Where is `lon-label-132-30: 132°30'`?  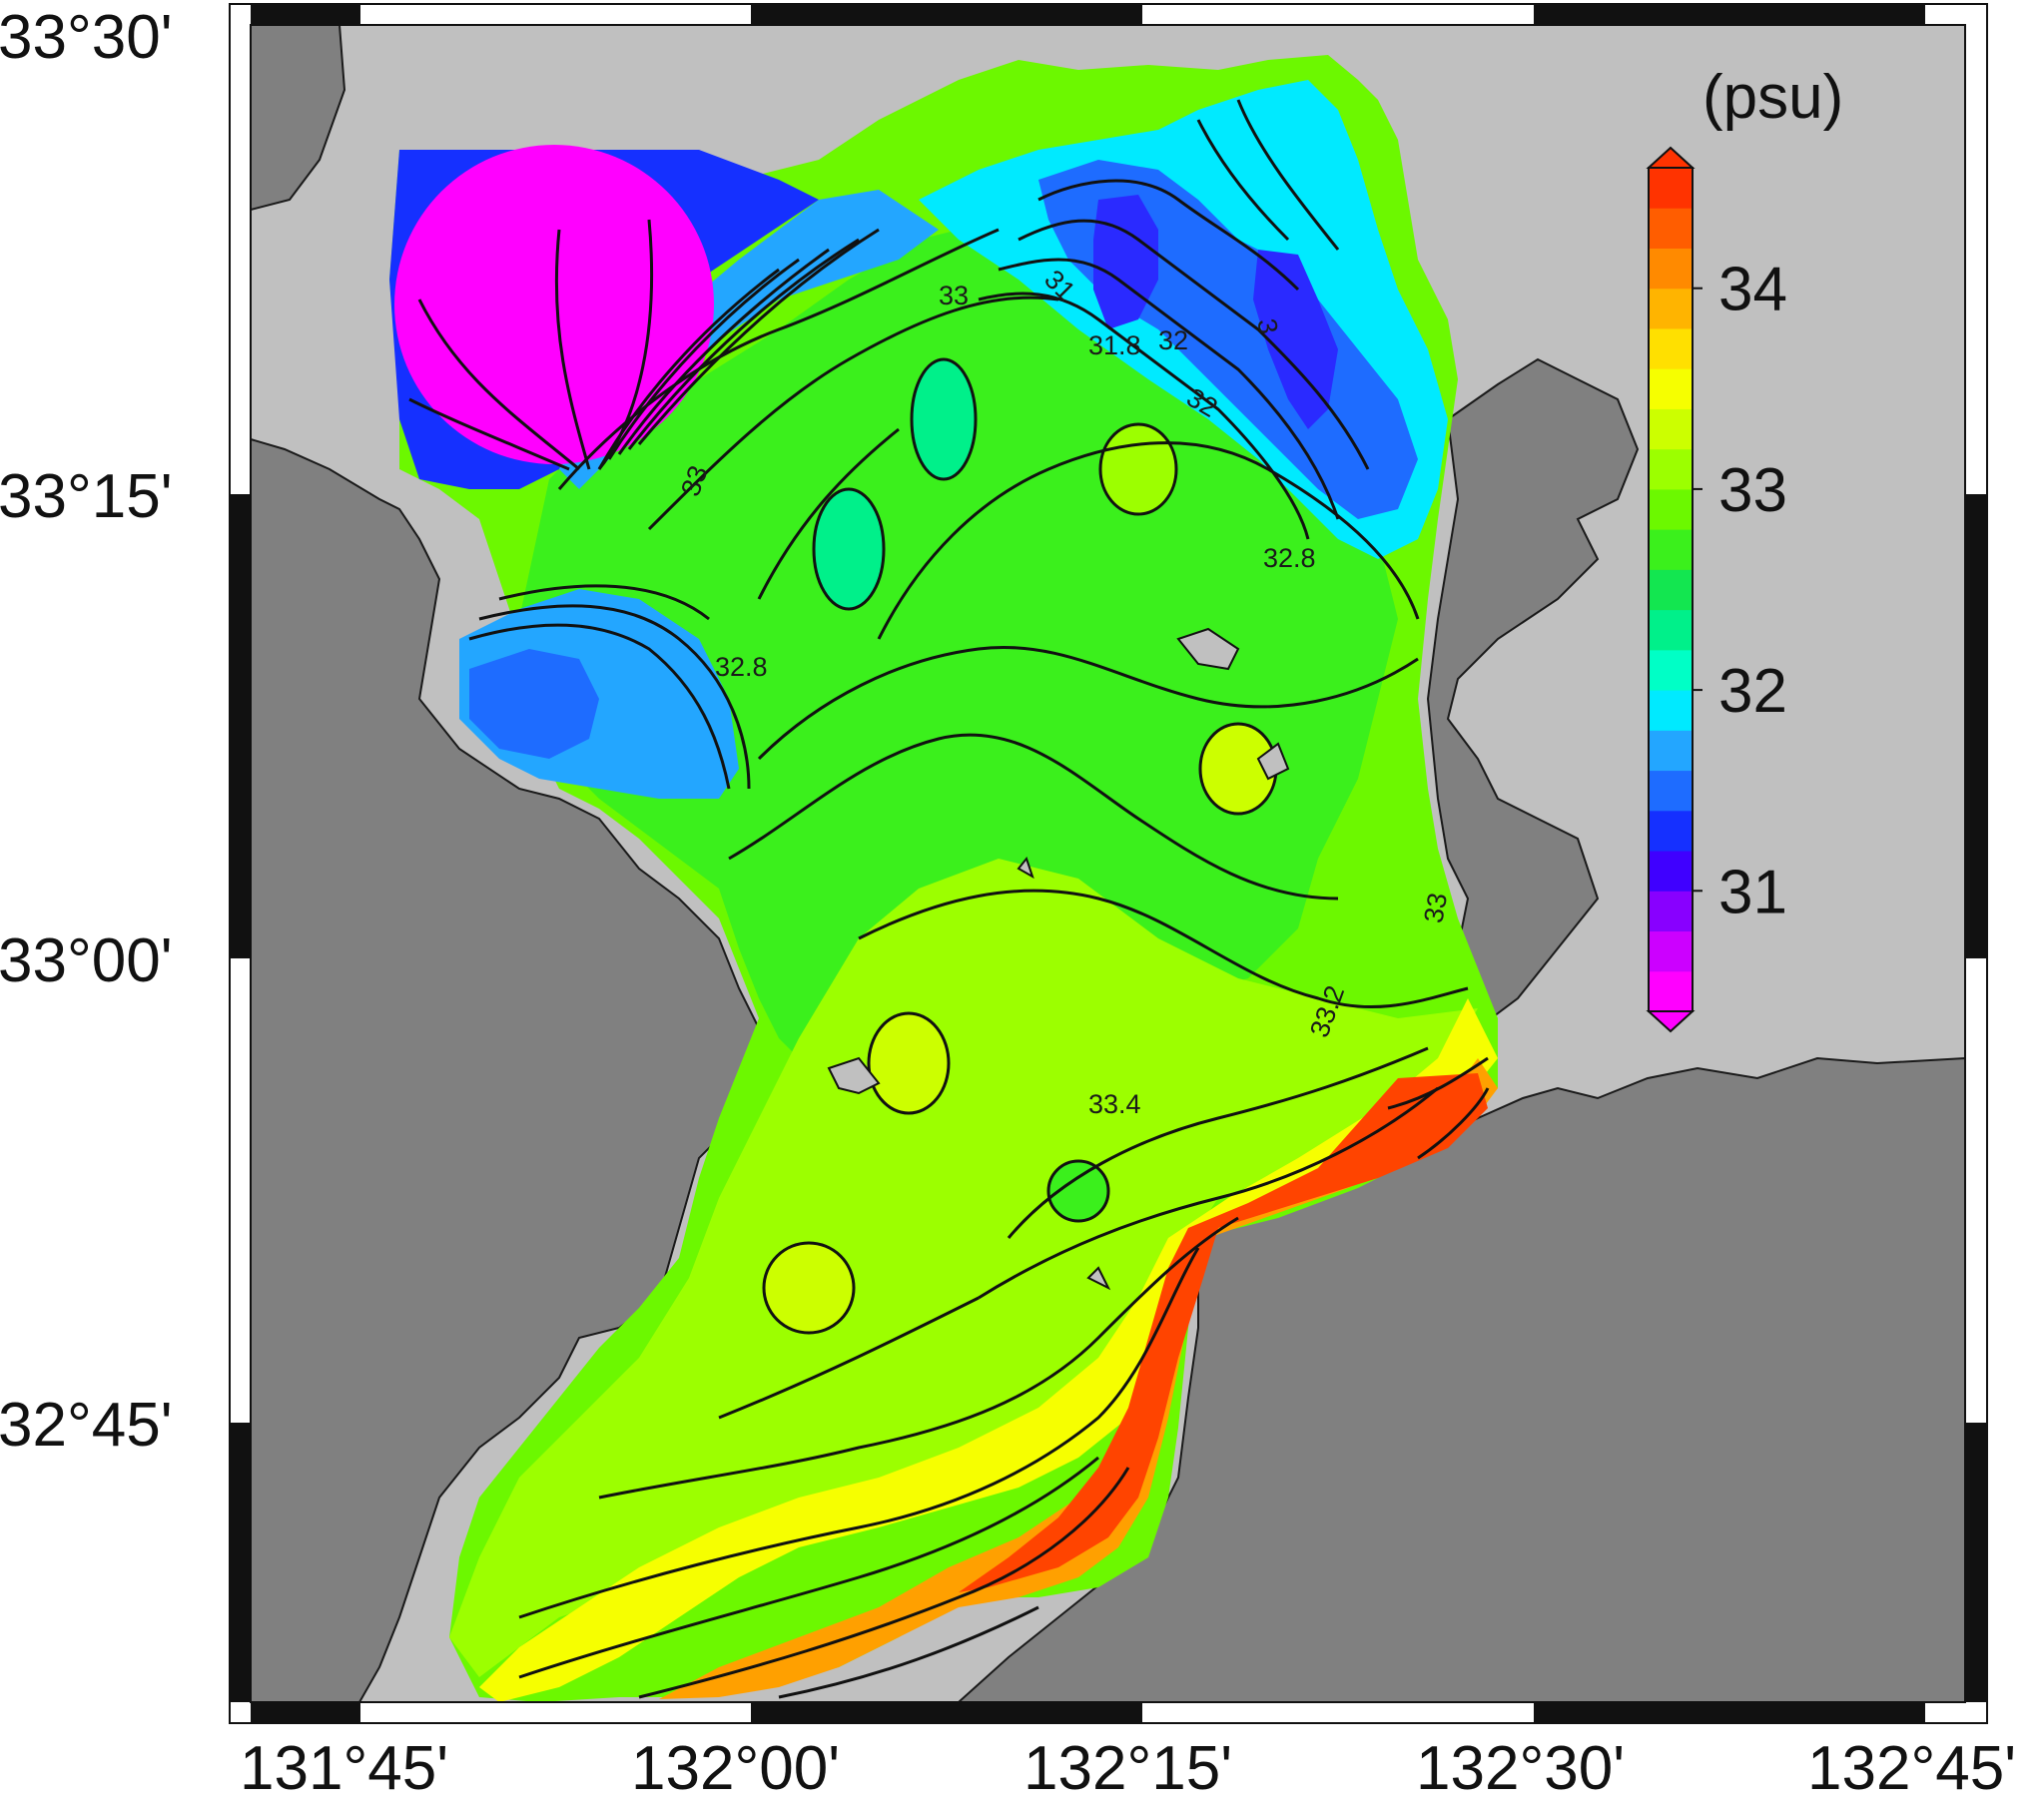
lon-label-132-30: 132°30' is located at coordinates (1520, 1768).